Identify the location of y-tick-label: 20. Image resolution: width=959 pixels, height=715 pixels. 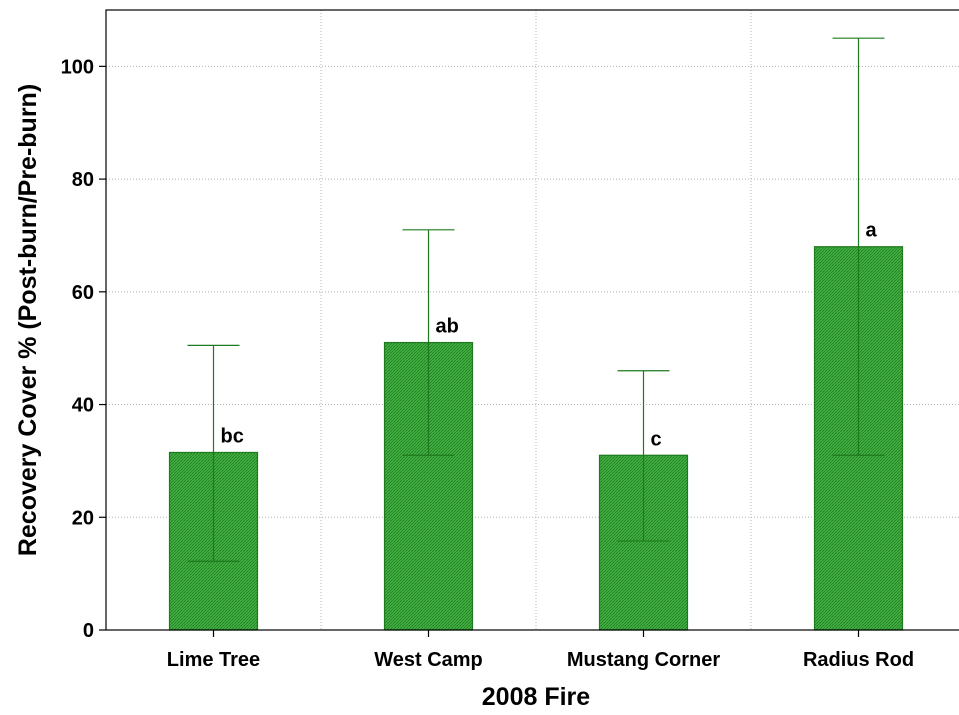
(83, 518).